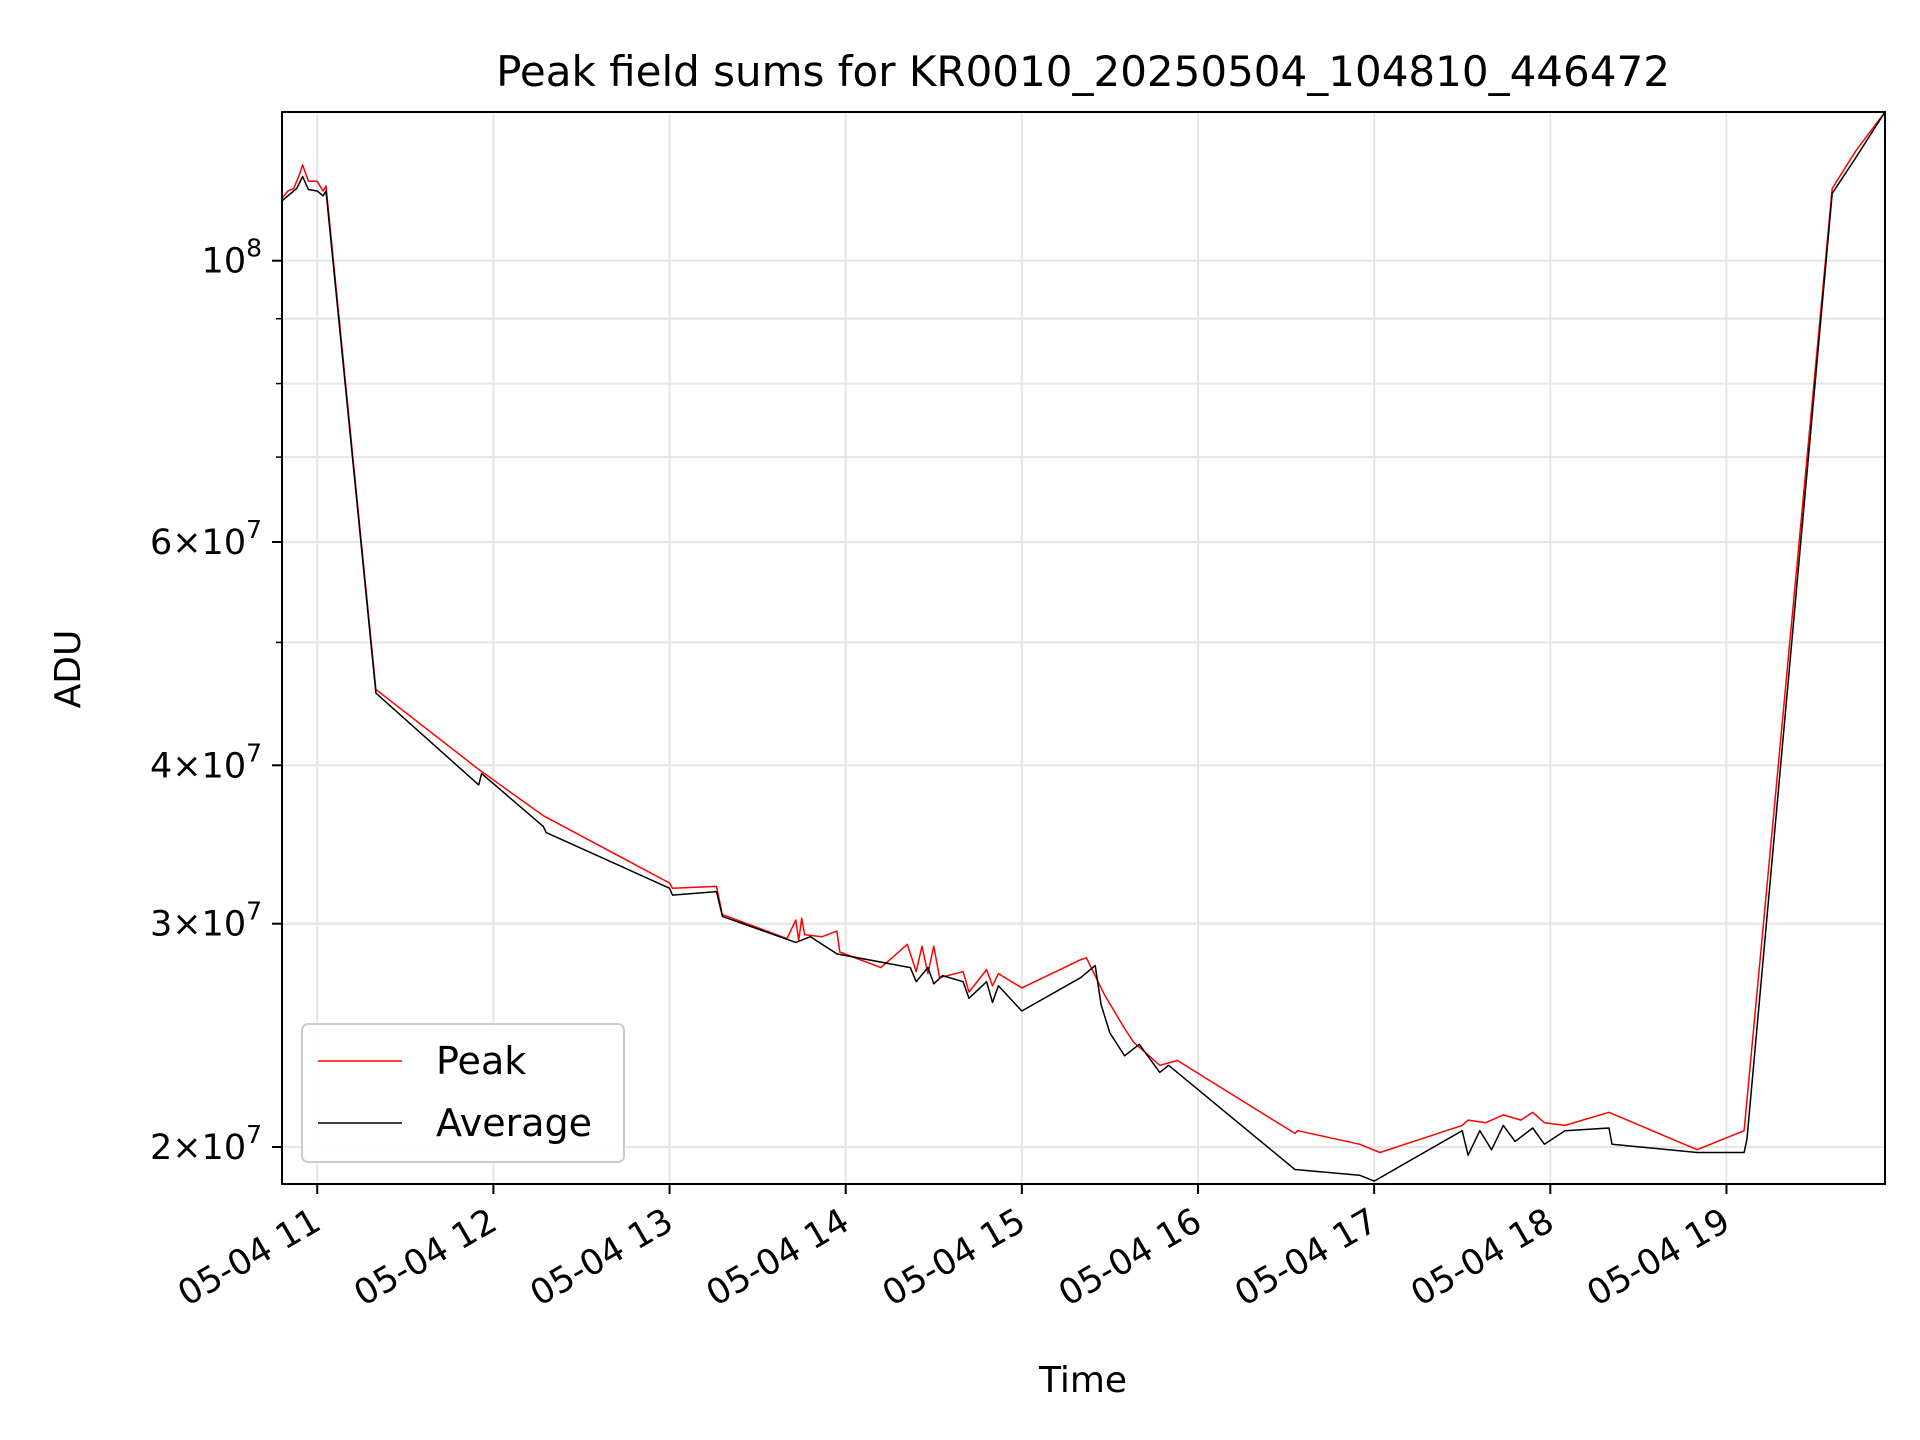 The height and width of the screenshot is (1440, 1920). Describe the element at coordinates (514, 1123) in the screenshot. I see `legend-label-average: Average` at that location.